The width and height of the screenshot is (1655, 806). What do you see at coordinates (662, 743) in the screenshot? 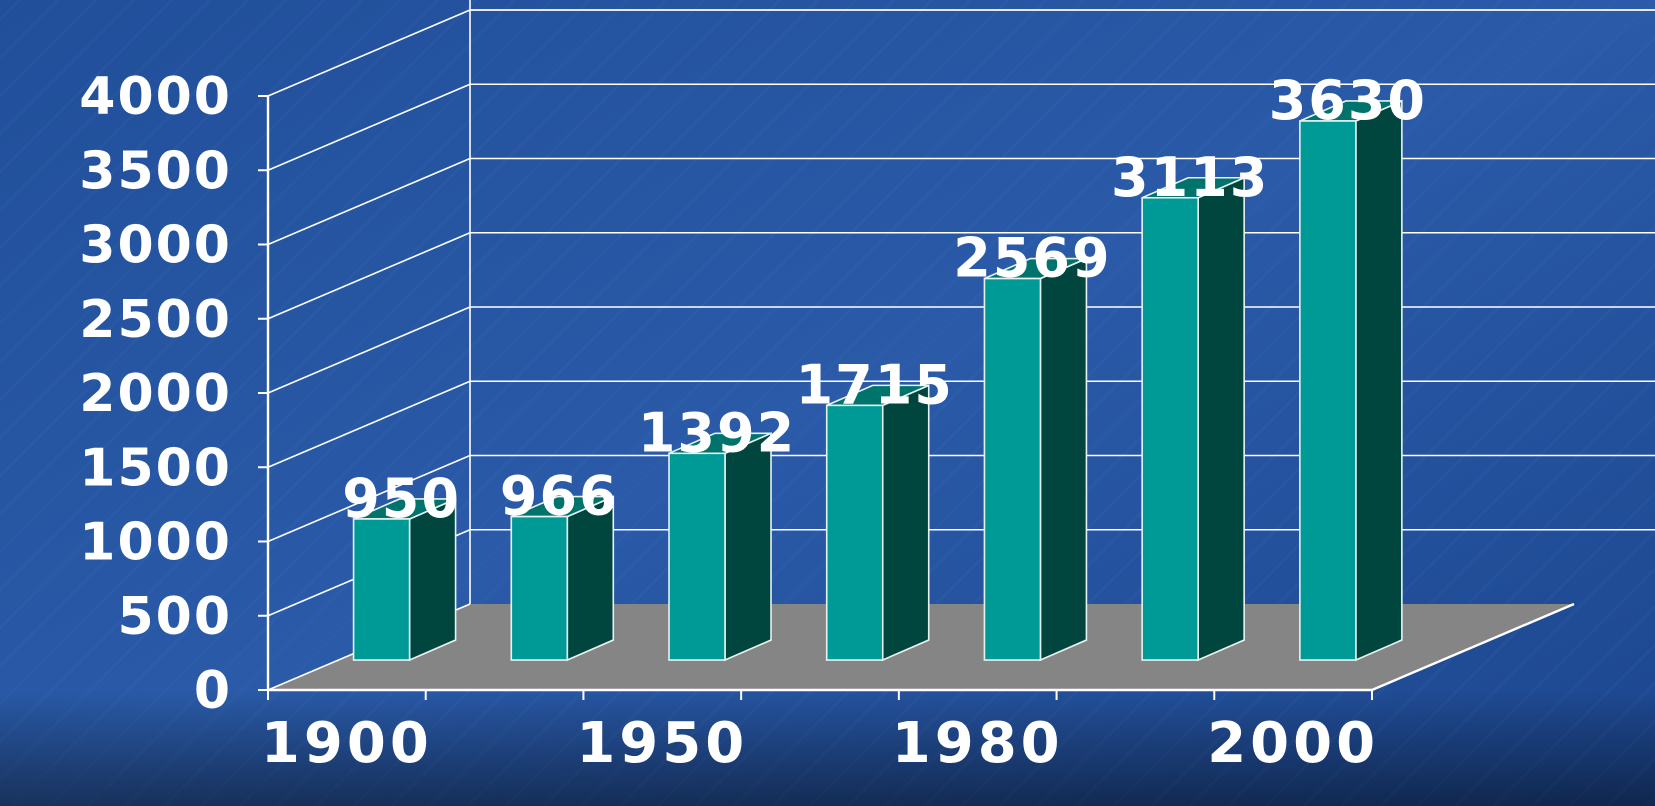
I see `x-tick-label: 1950` at bounding box center [662, 743].